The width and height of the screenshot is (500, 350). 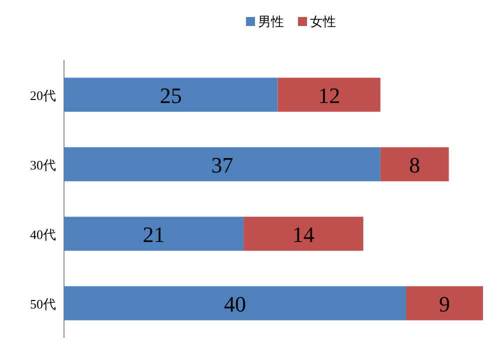 What do you see at coordinates (222, 165) in the screenshot?
I see `data-label: 37` at bounding box center [222, 165].